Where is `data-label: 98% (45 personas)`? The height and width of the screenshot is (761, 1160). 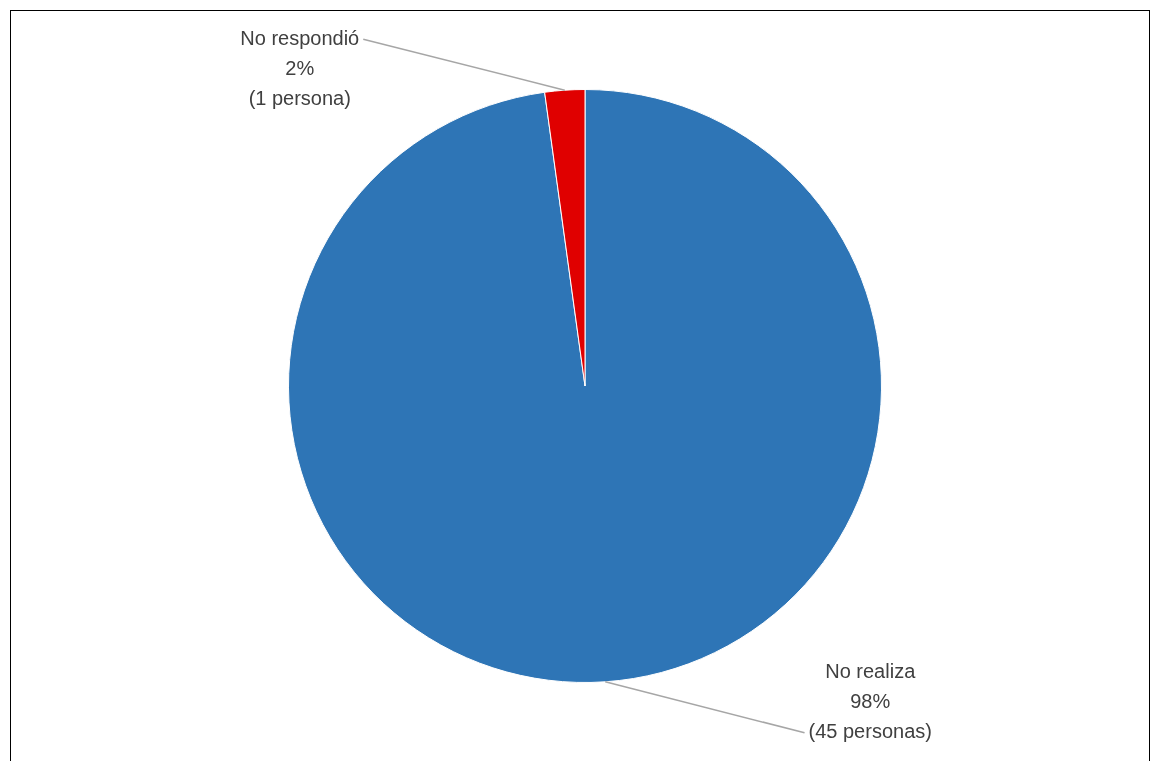 data-label: 98% (45 personas) is located at coordinates (870, 716).